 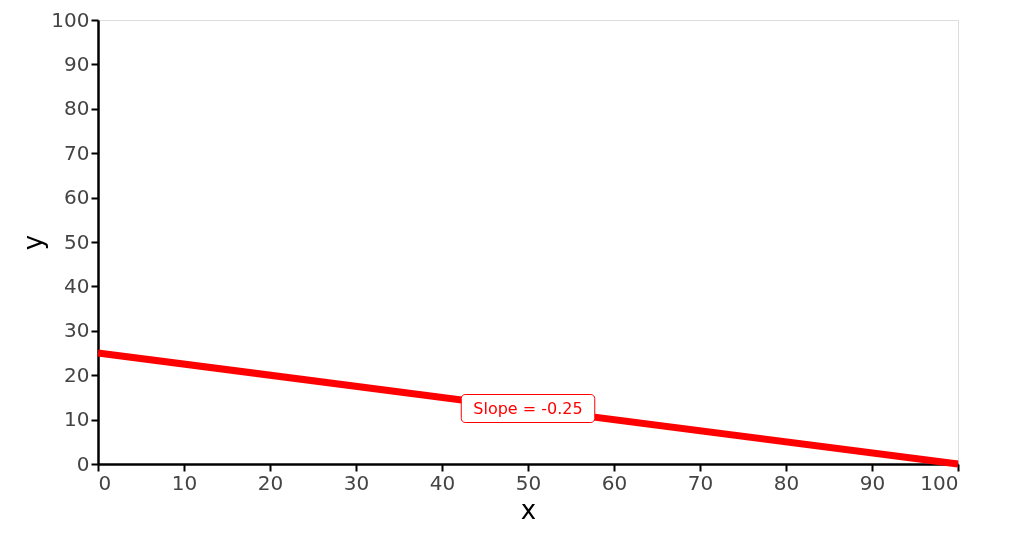 What do you see at coordinates (356, 482) in the screenshot?
I see `x-tick-label: 30` at bounding box center [356, 482].